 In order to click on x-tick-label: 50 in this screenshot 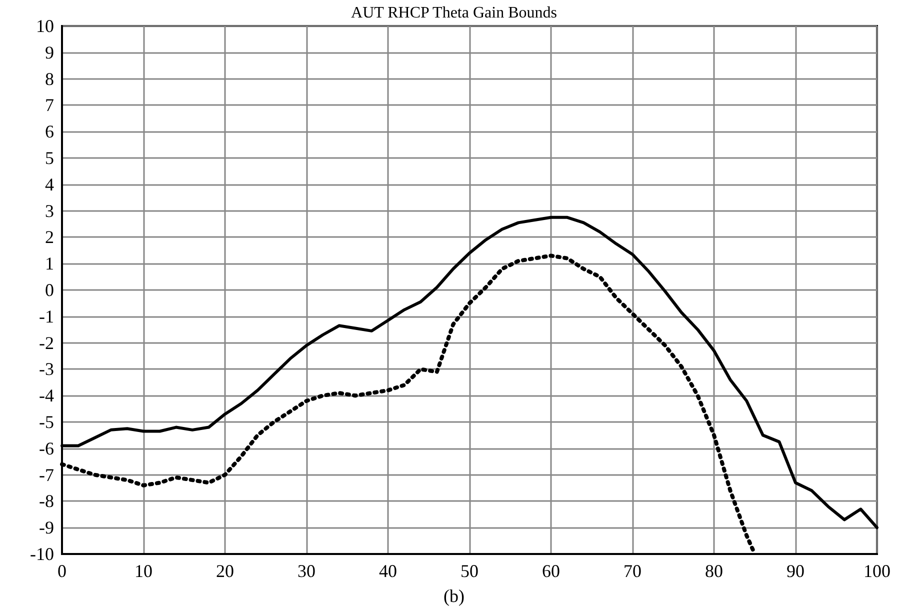, I will do `click(469, 571)`.